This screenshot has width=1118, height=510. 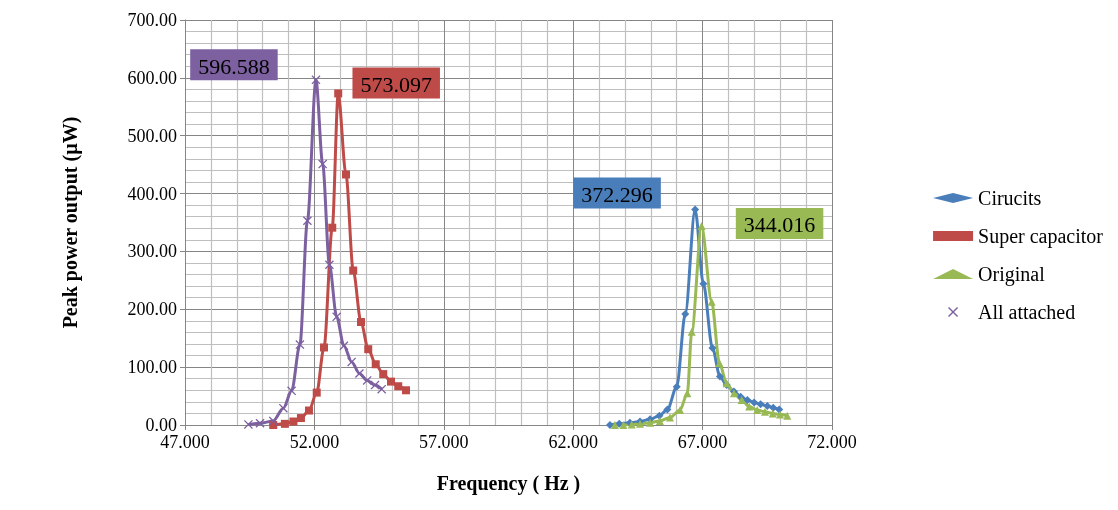 I want to click on y-tick-label: 700.00, so click(x=152, y=20).